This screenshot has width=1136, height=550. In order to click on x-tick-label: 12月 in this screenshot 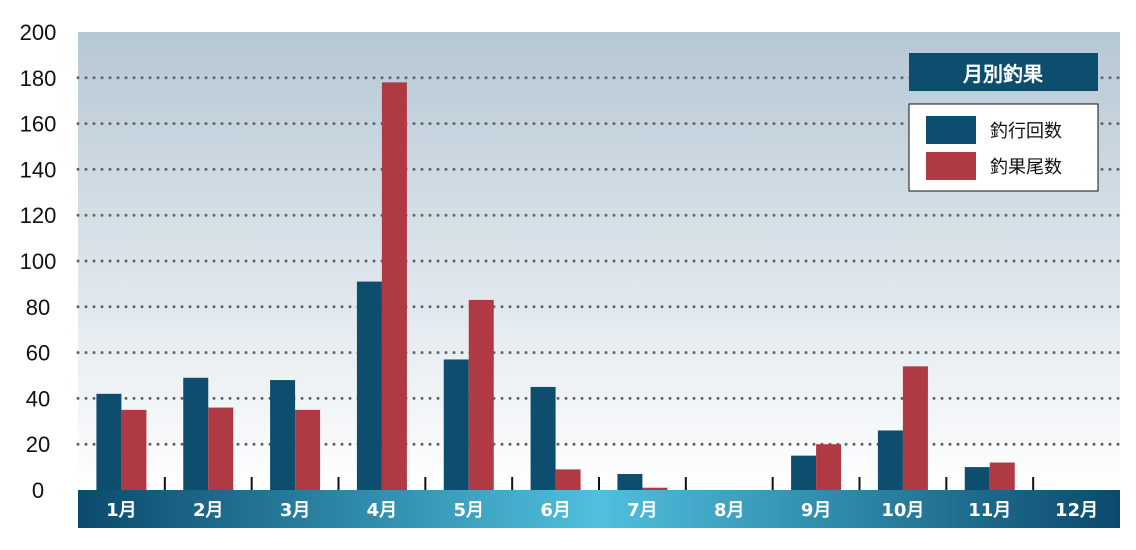, I will do `click(1076, 510)`.